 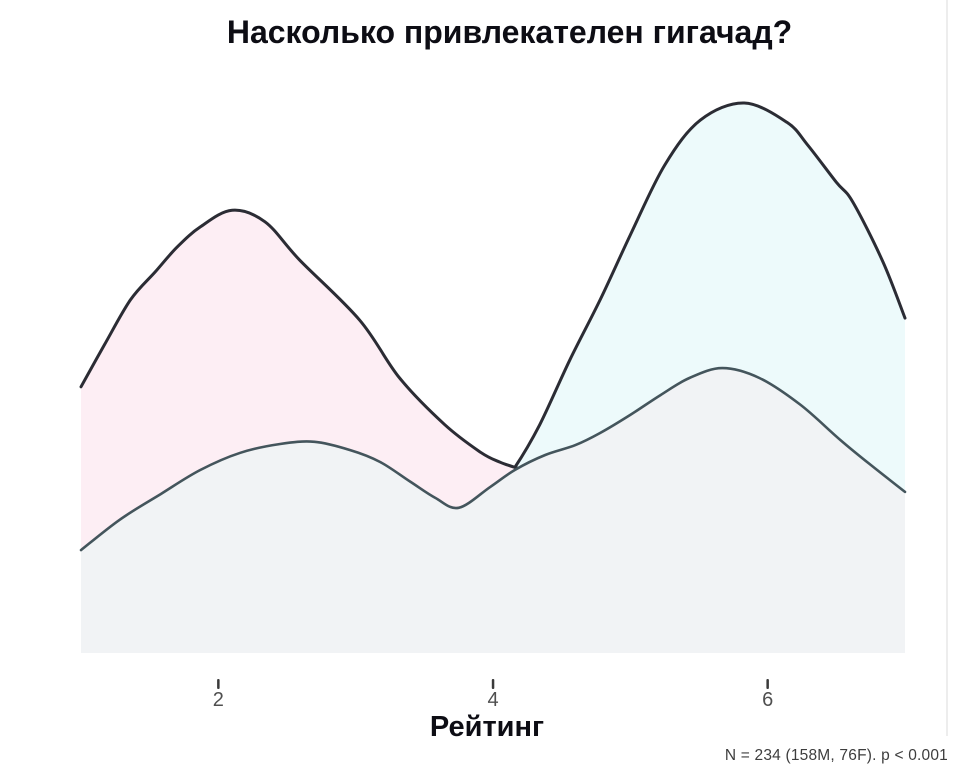 I want to click on stats-caption: N = 234 (158M, 76F). p < 0.001, so click(x=836, y=755).